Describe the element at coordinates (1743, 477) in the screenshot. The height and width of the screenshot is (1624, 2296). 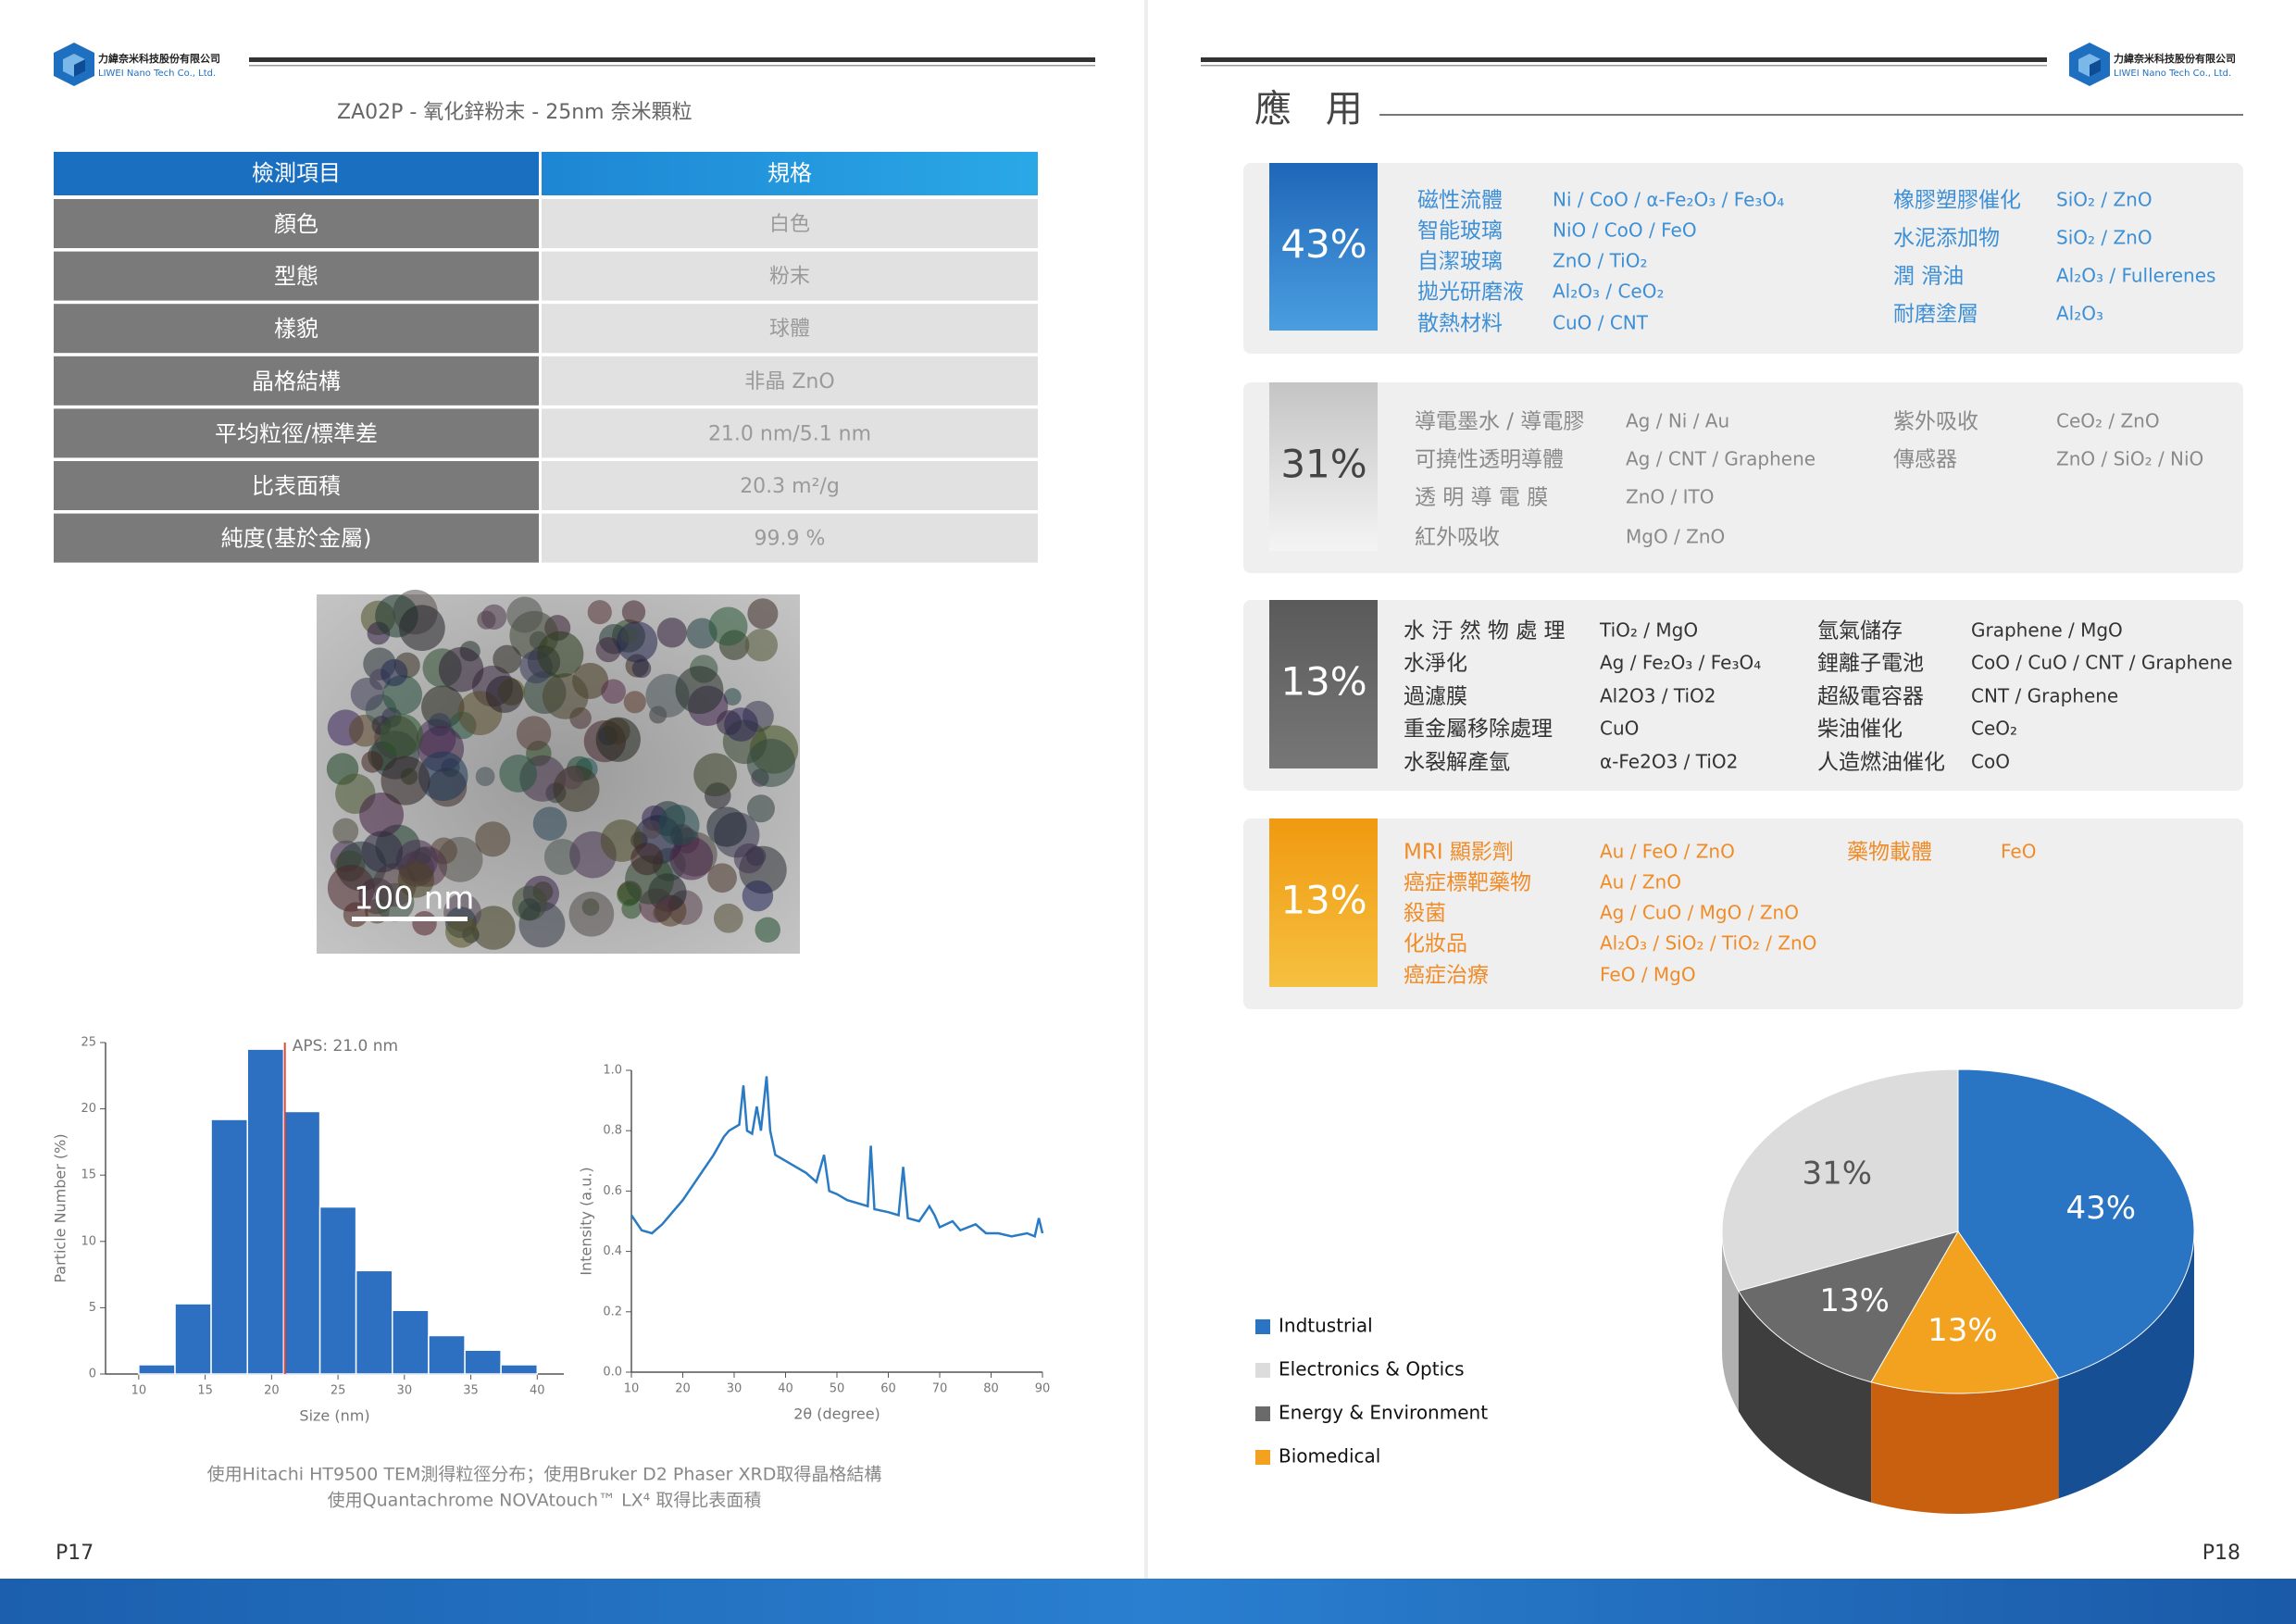
I see `section-box` at that location.